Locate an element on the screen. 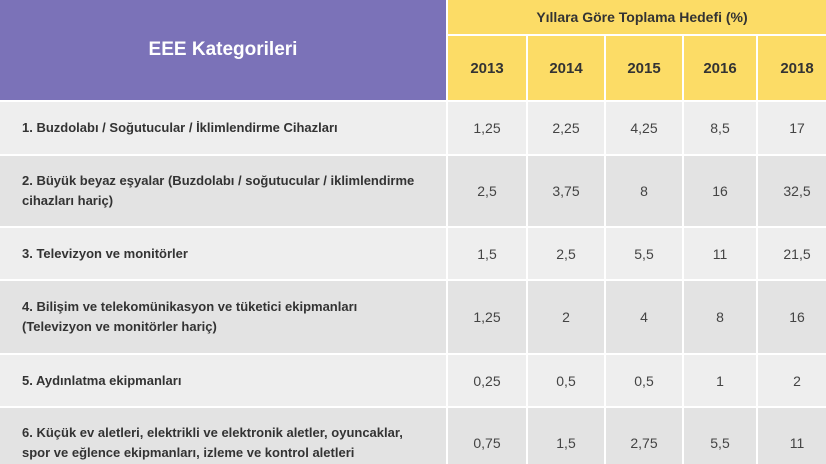  table-cell: 2,75 is located at coordinates (644, 436).